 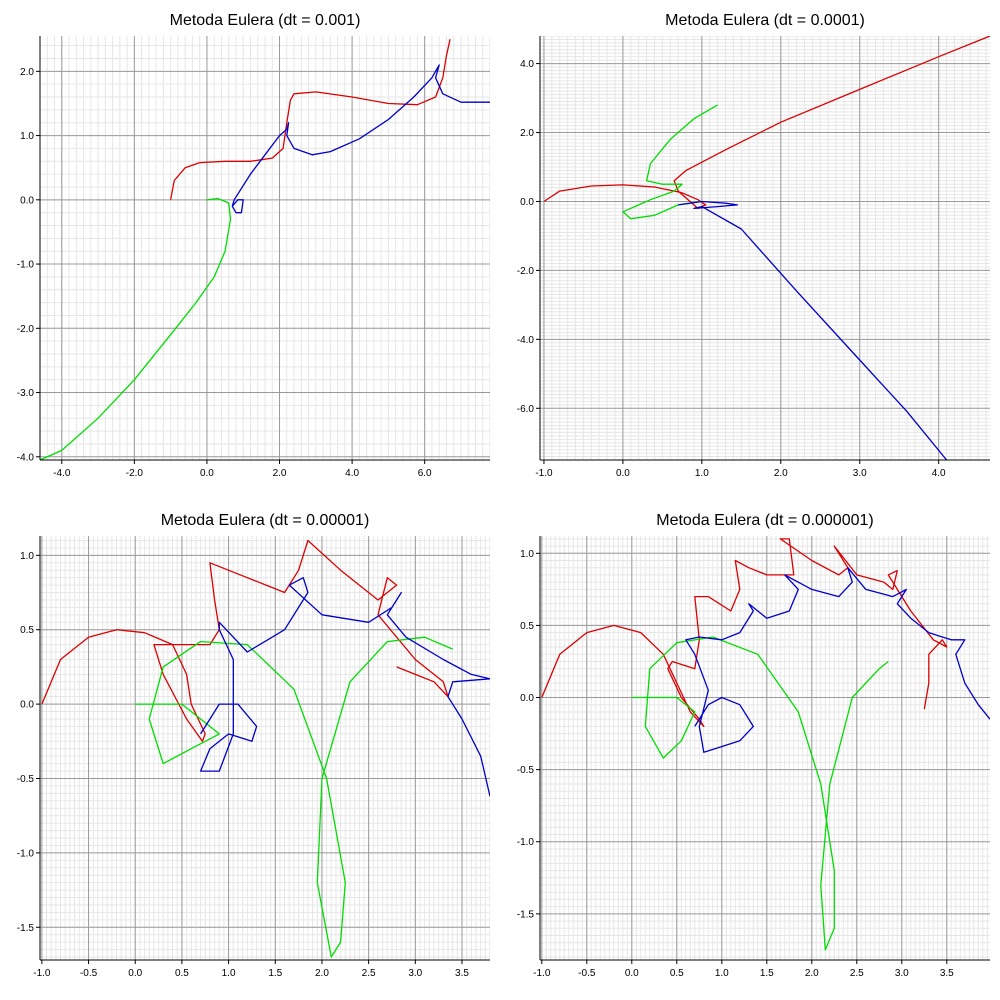 What do you see at coordinates (265, 20) in the screenshot?
I see `chart-title: Metoda Eulera (dt = 0.001)` at bounding box center [265, 20].